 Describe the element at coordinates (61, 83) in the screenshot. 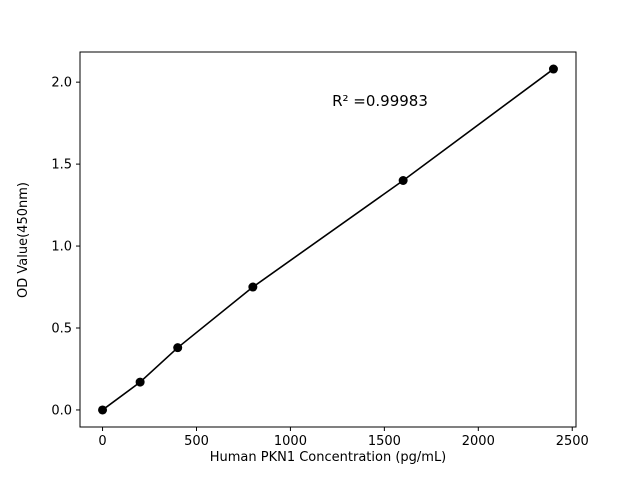

I see `y-tick-label: 2.0` at that location.